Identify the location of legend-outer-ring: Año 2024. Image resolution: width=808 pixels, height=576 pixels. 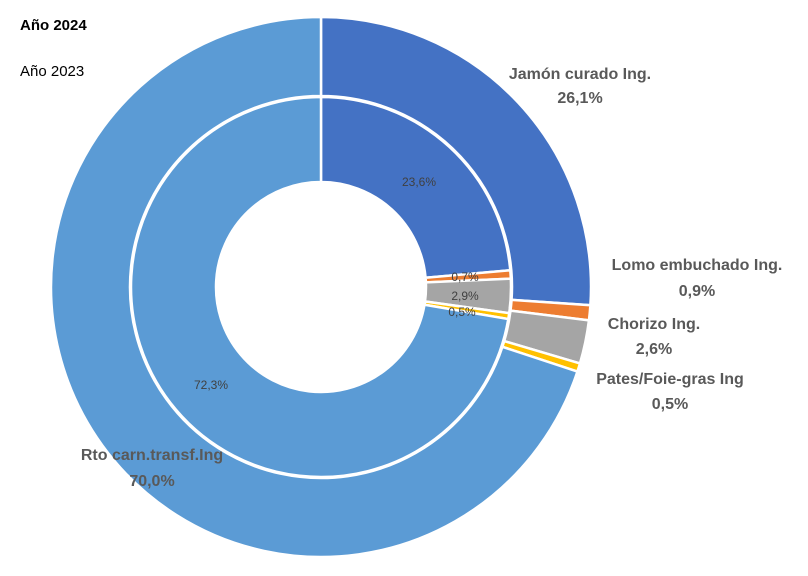
(53, 25).